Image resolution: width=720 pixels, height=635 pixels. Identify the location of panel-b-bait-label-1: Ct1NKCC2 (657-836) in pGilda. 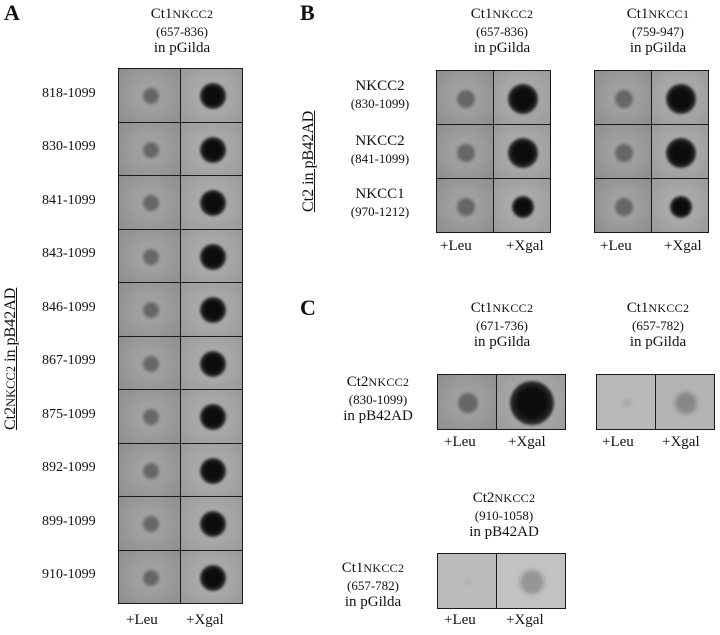
(502, 31).